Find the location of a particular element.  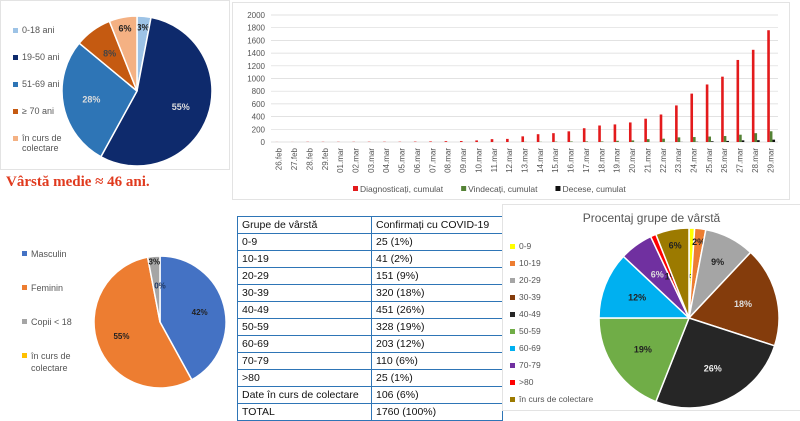

legend-label: Decese, cumulat is located at coordinates (594, 189).